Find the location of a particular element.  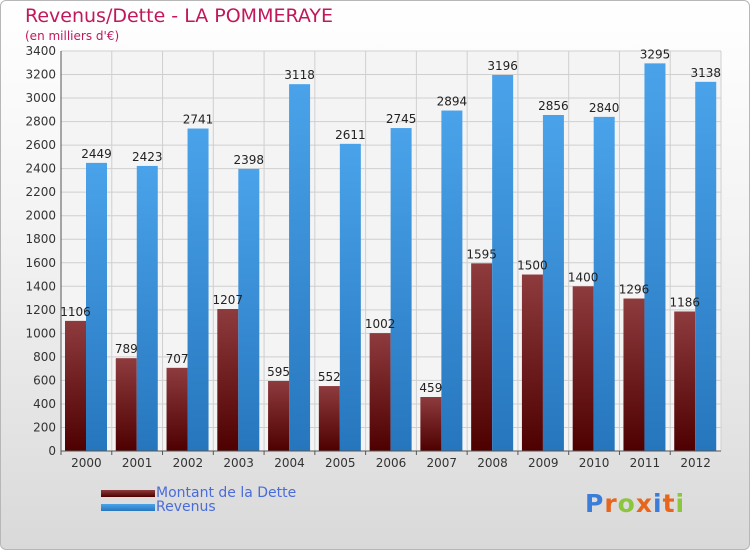

data-label-dette: 1595 is located at coordinates (481, 254).